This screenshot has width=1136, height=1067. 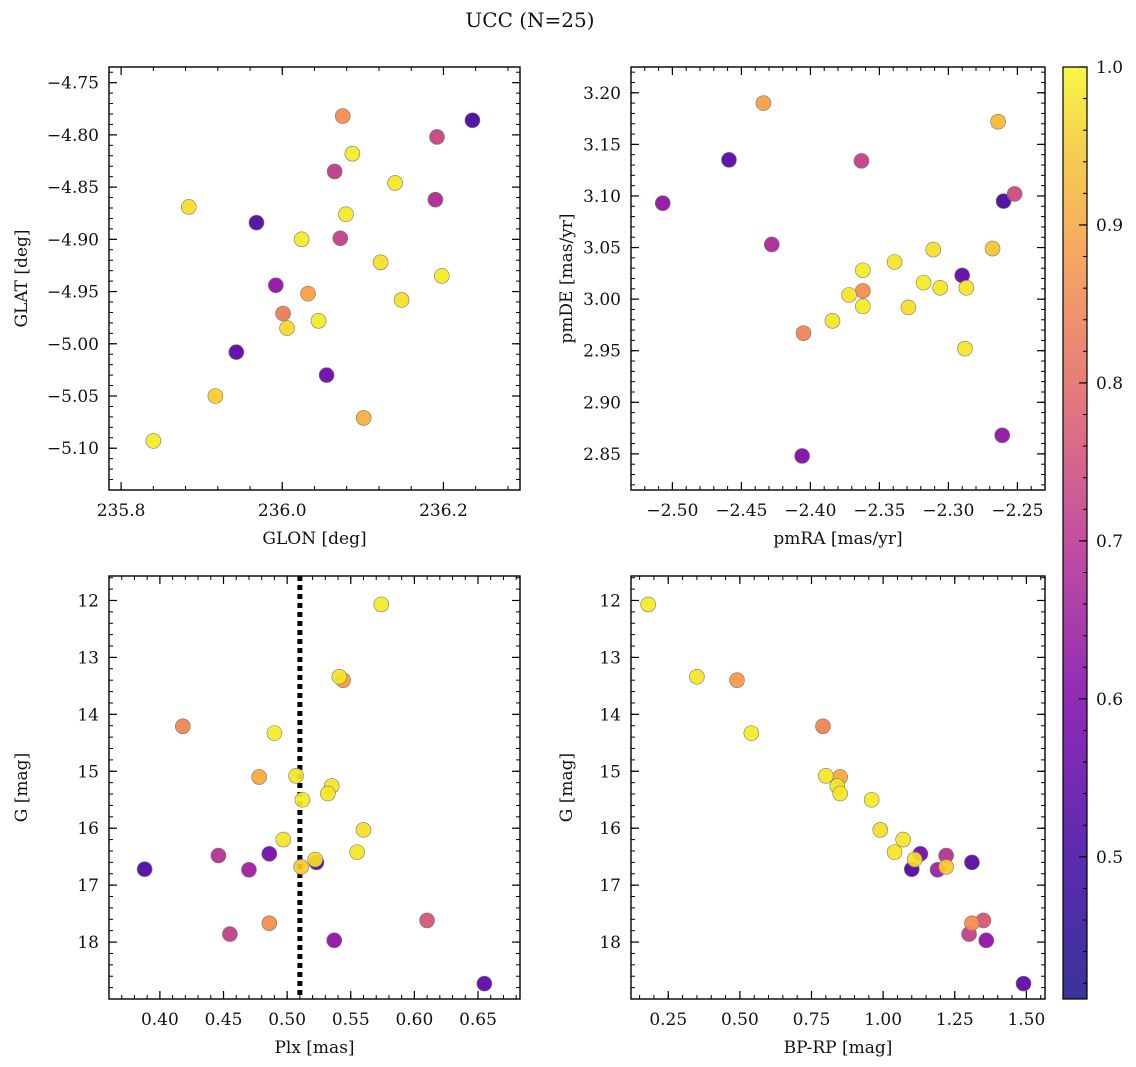 I want to click on colorbar-tick-label: 0.6, so click(x=1109, y=700).